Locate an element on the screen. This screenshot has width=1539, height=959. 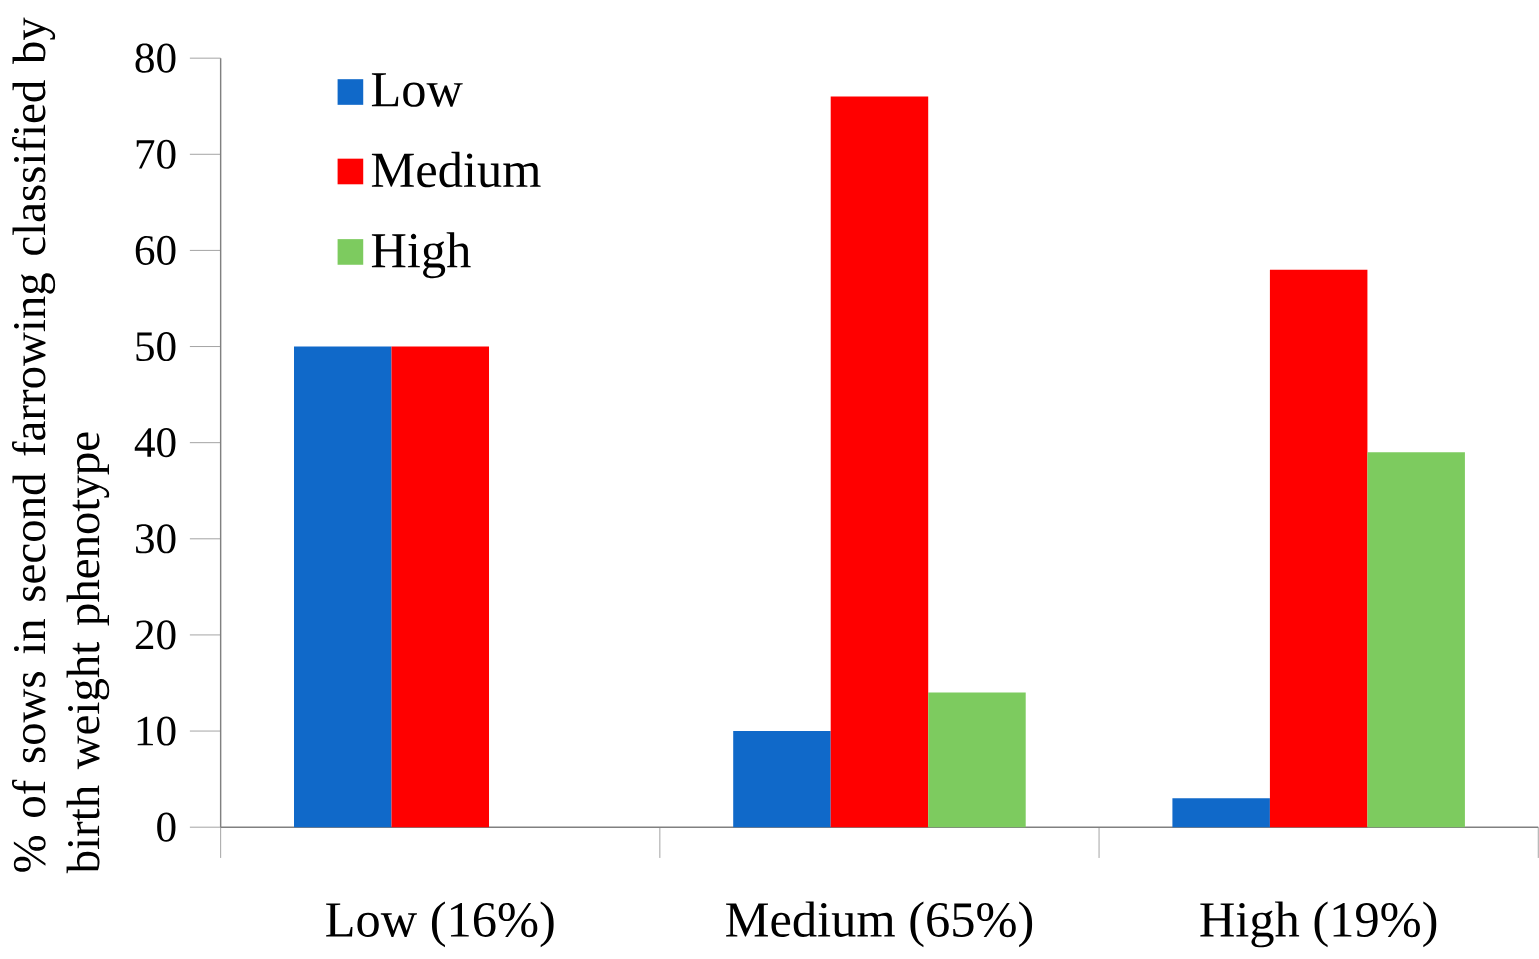
y-tick-label: 20 is located at coordinates (155, 635).